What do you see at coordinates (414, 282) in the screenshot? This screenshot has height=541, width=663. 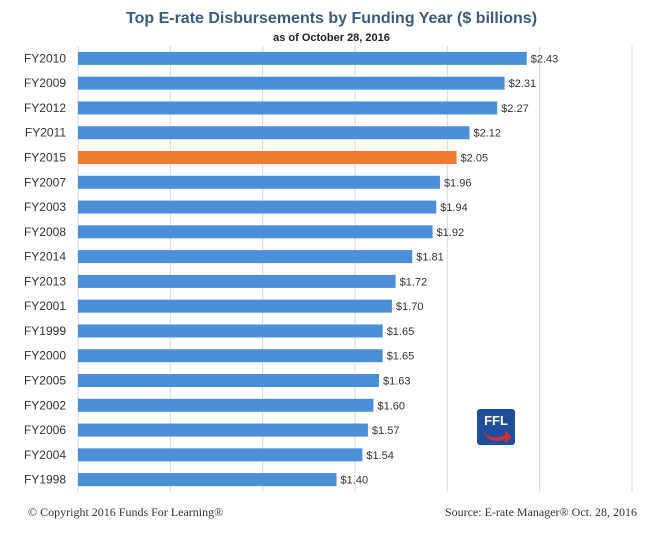 I see `data-label: $1.72` at bounding box center [414, 282].